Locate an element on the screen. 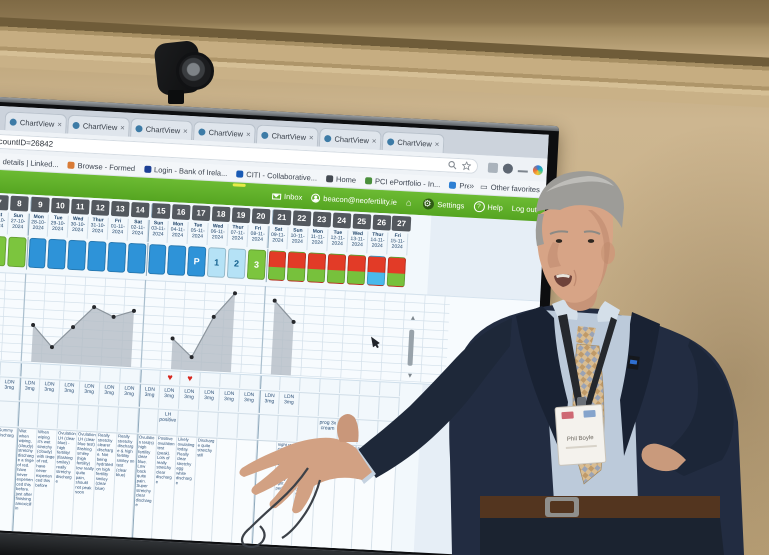  date-text: Mon 28-10- 2024 is located at coordinates (38, 222).